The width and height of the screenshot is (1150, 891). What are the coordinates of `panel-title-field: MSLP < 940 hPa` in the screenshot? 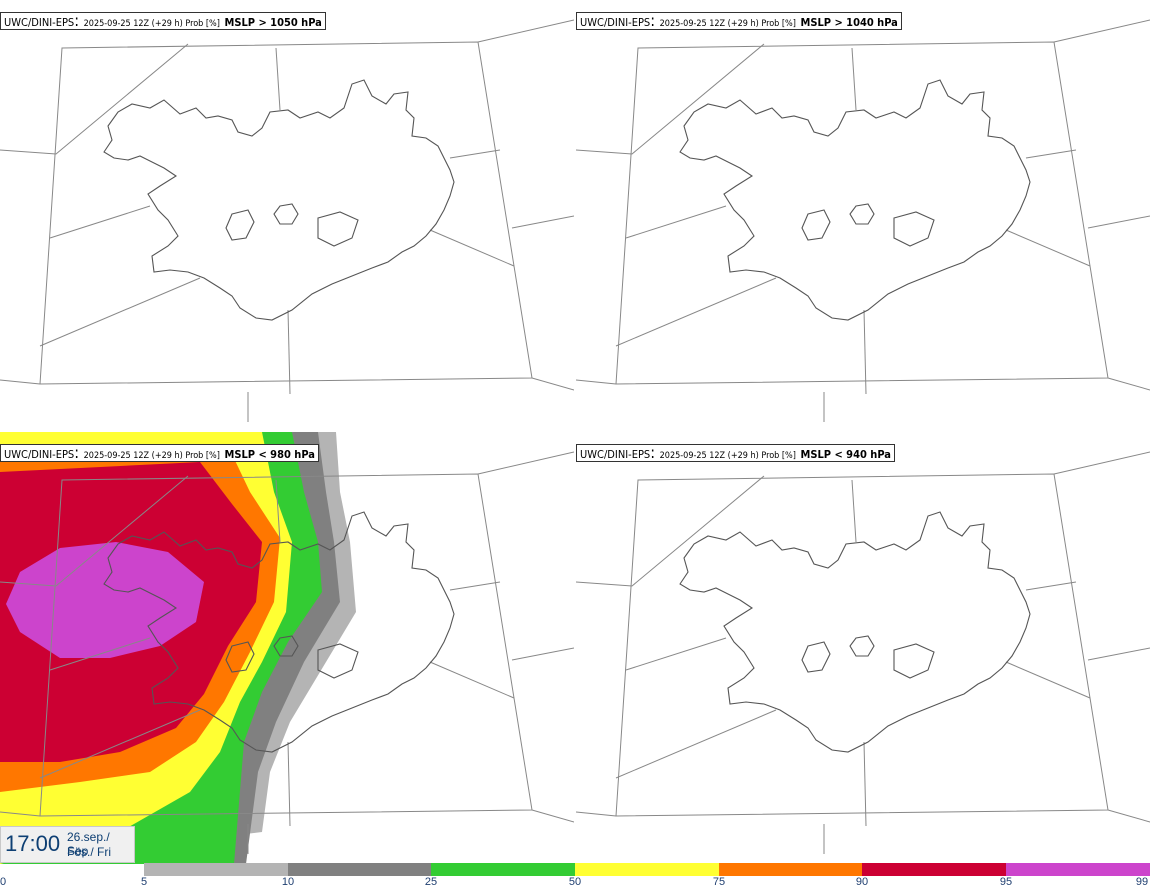 It's located at (845, 454).